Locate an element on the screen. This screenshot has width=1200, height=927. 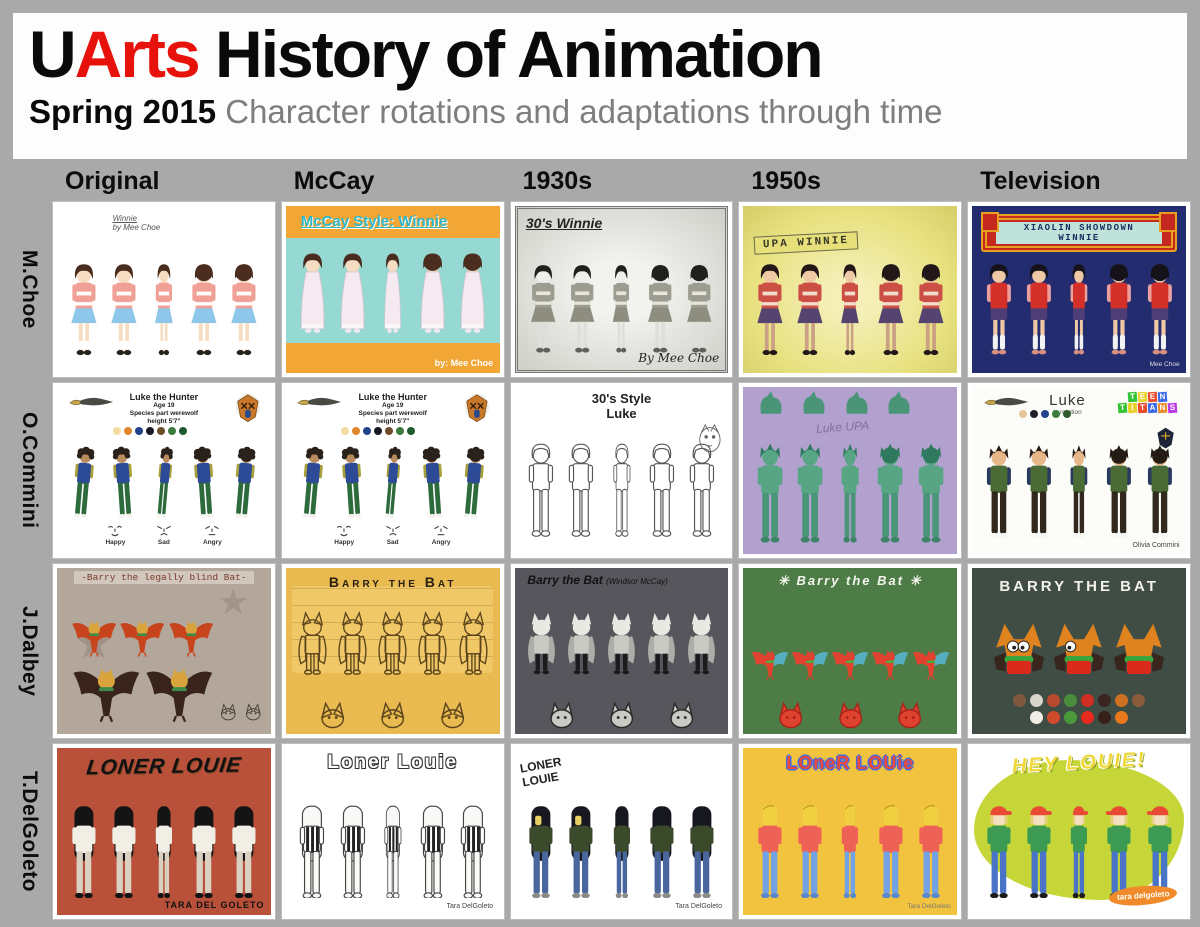
color-palette is located at coordinates (1079, 709).